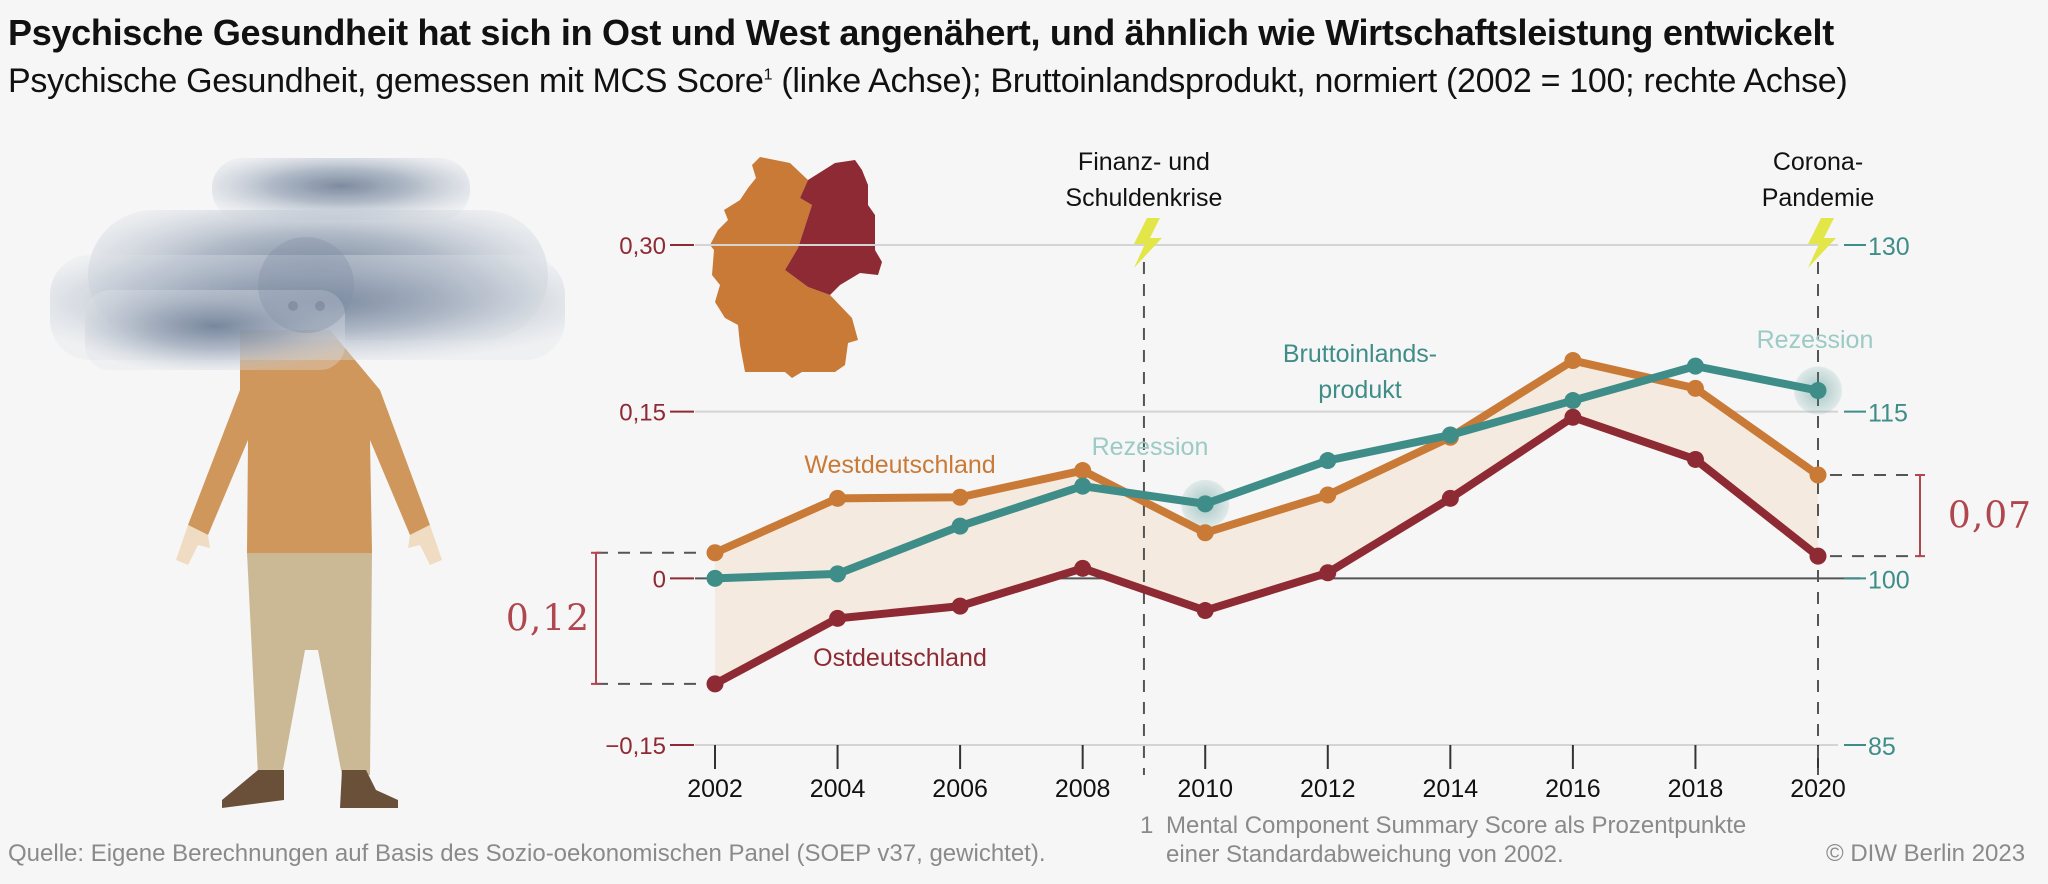 This screenshot has height=884, width=2048. I want to click on right-tick-label: 130, so click(1889, 247).